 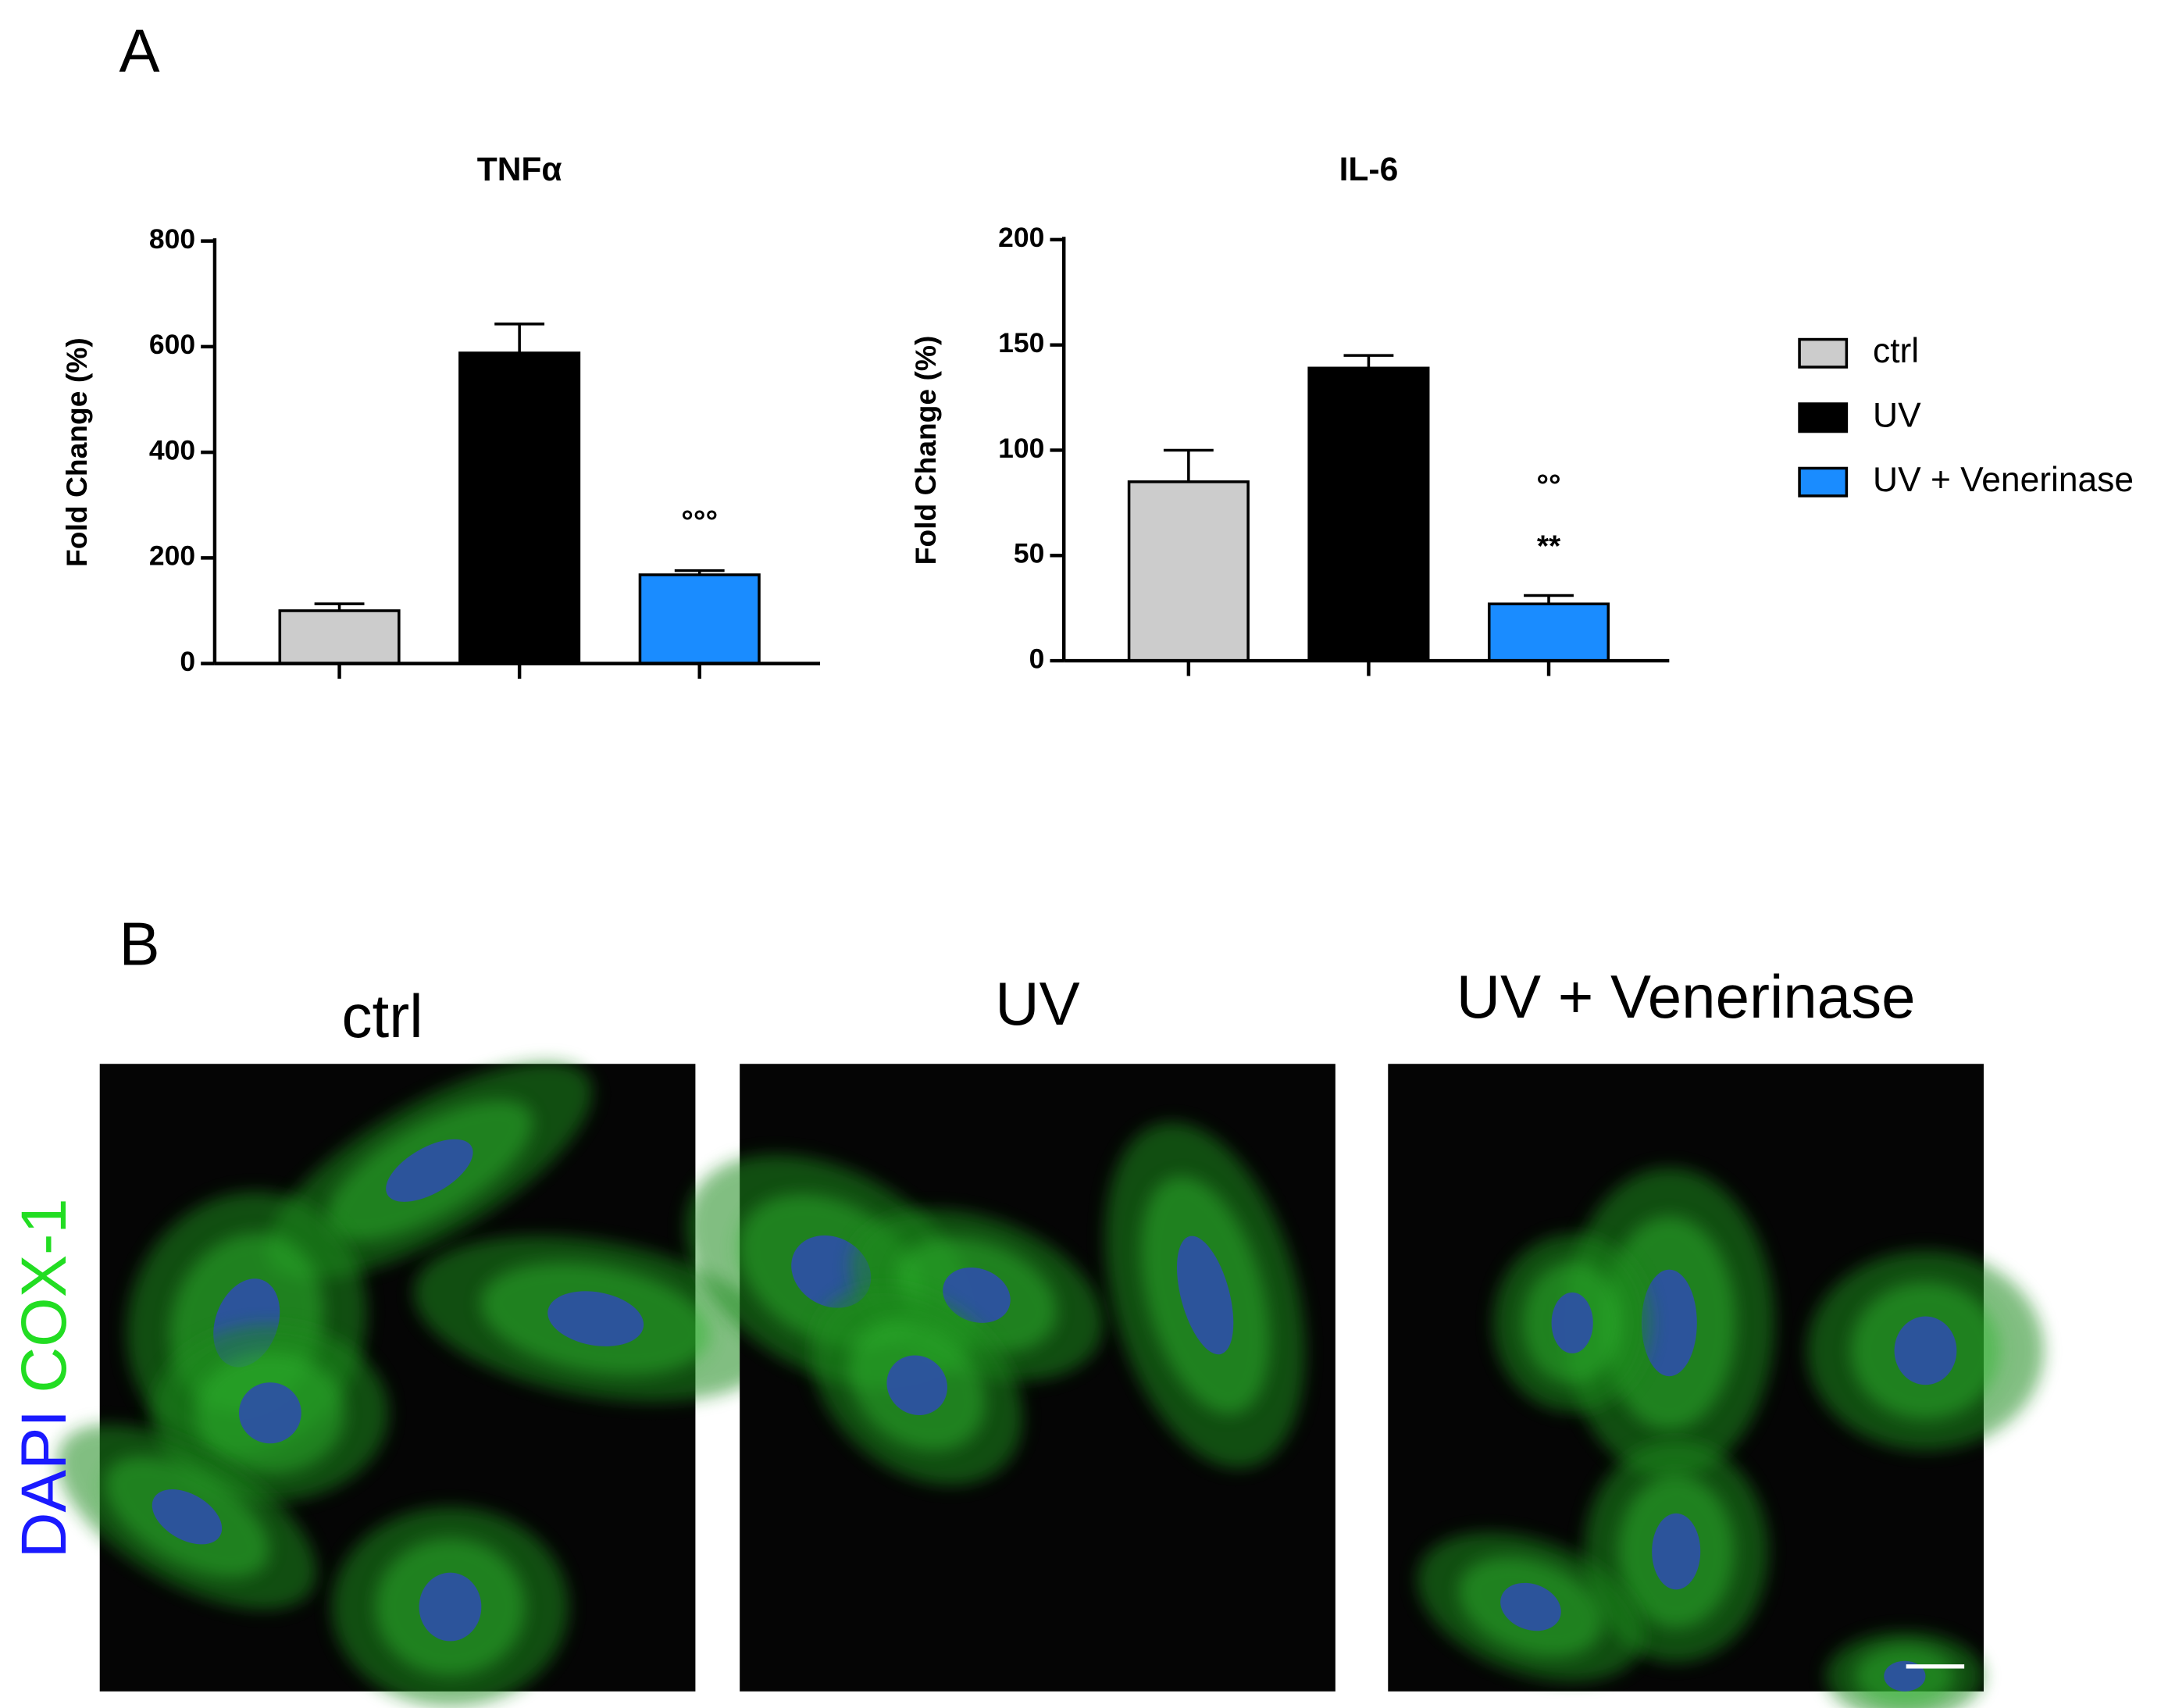 I want to click on annotation: °°, so click(x=1548, y=485).